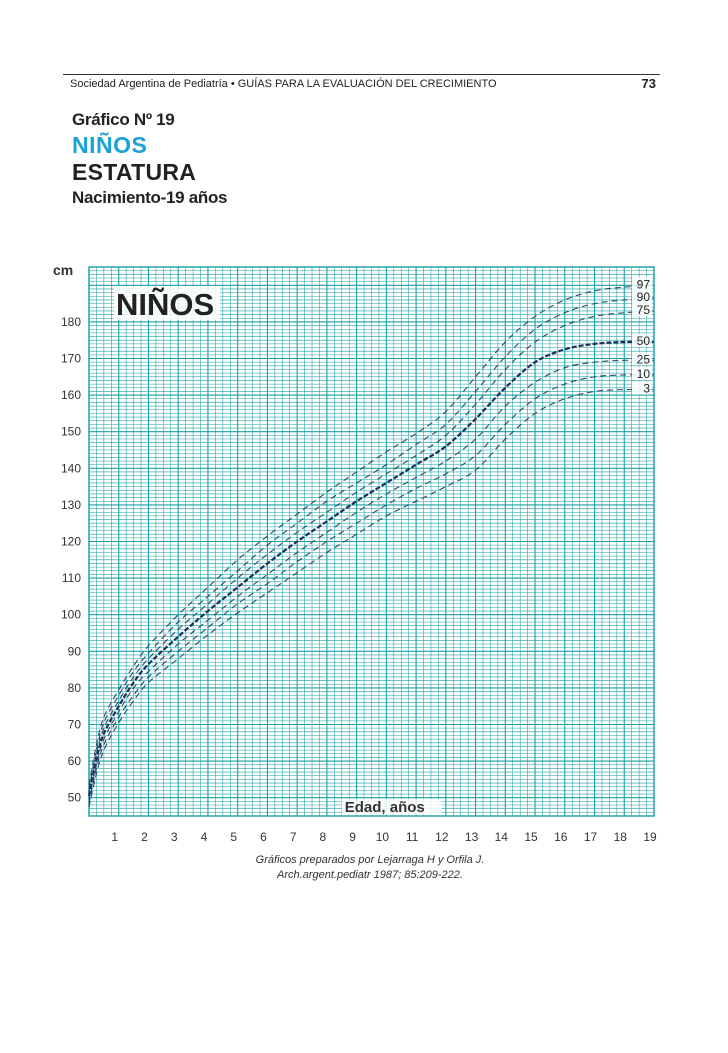 Image resolution: width=728 pixels, height=1053 pixels. I want to click on x-tick-label: 3, so click(174, 837).